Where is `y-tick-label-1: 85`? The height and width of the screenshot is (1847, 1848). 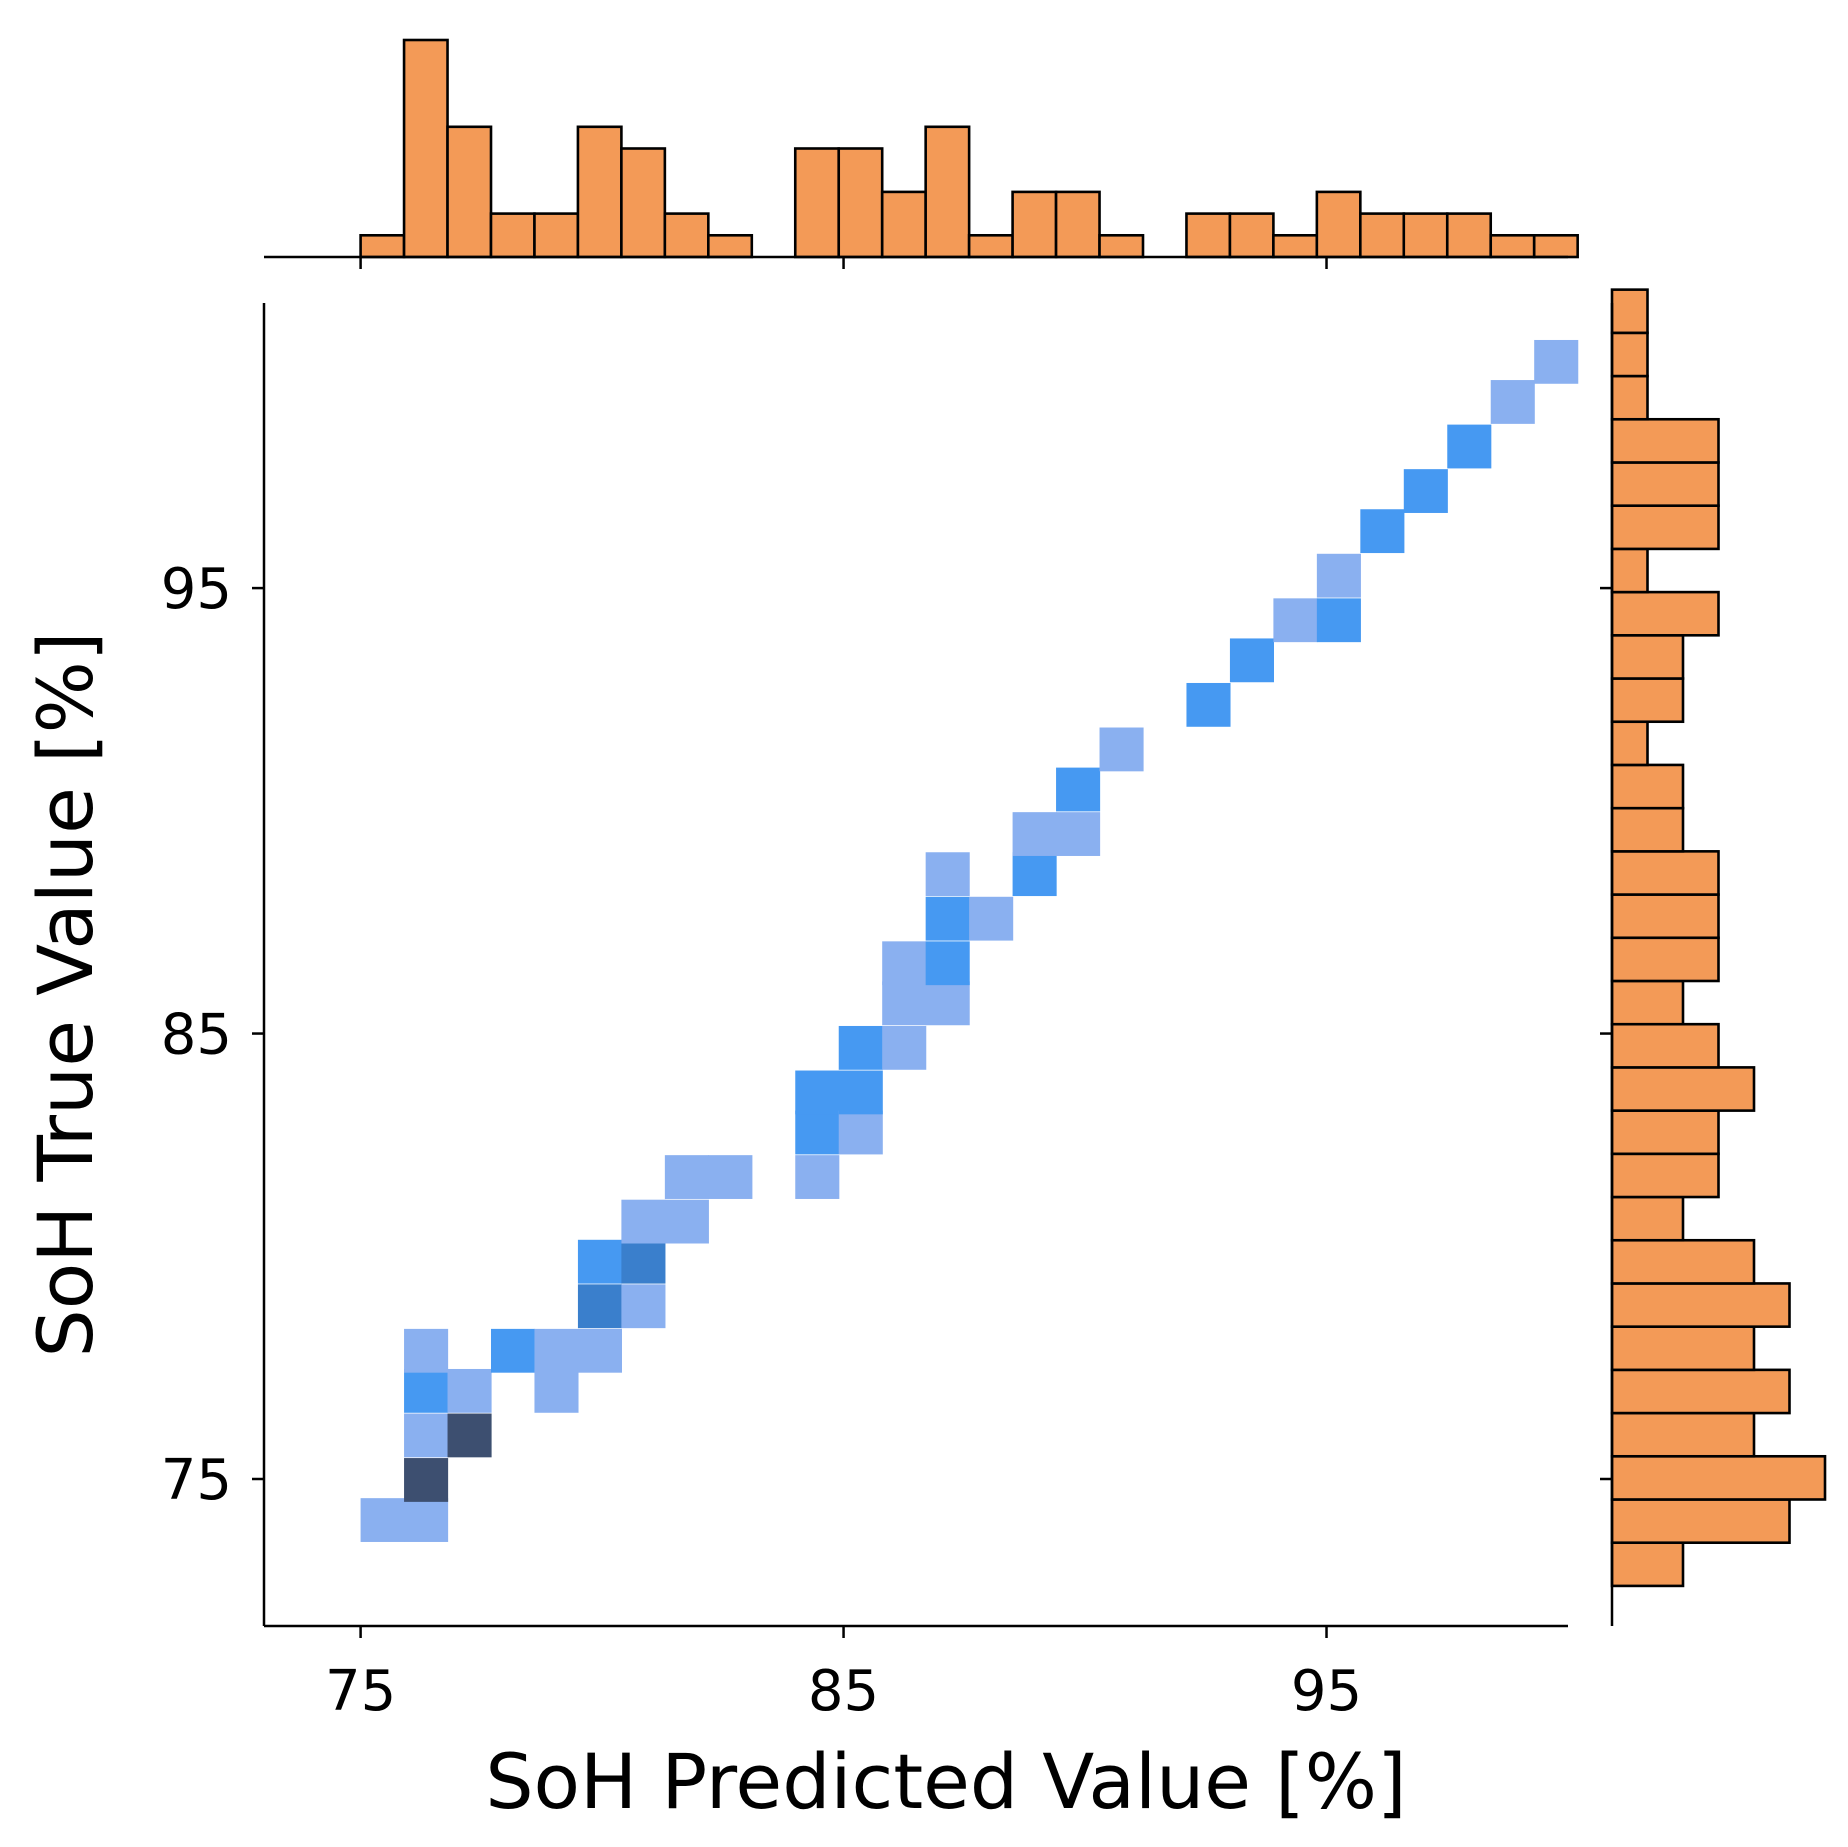 y-tick-label-1: 85 is located at coordinates (196, 1035).